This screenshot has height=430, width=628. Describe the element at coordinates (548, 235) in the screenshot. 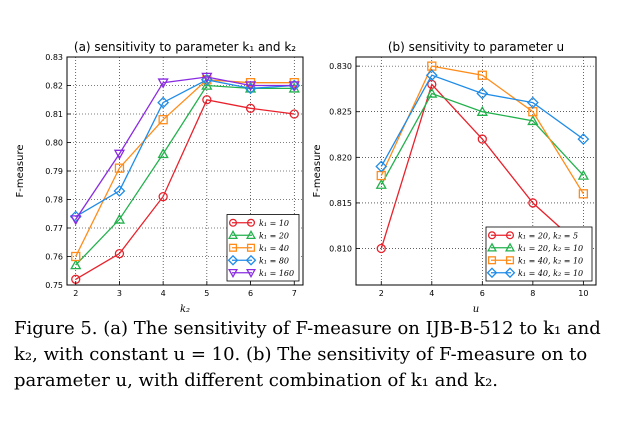

I see `panel-b-legend-1-label: k₁ = 20, k₂ = 5` at that location.